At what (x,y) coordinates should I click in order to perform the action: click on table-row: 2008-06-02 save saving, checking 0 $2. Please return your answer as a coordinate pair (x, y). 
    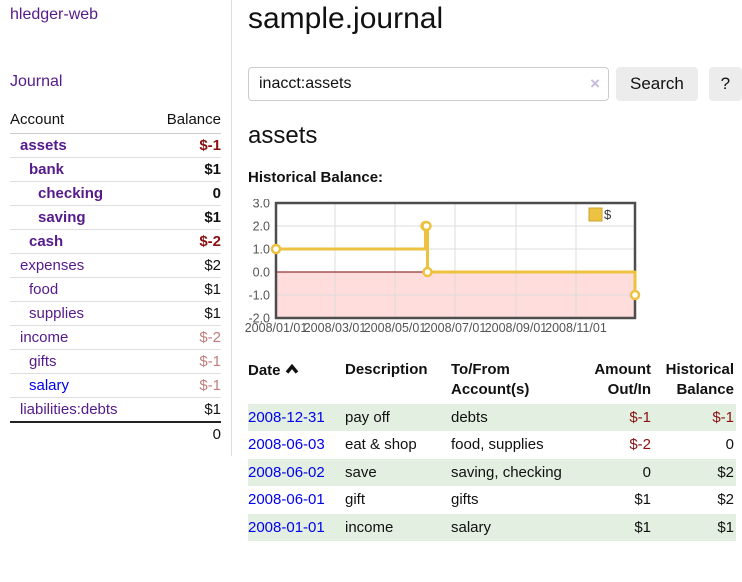
    Looking at the image, I should click on (492, 472).